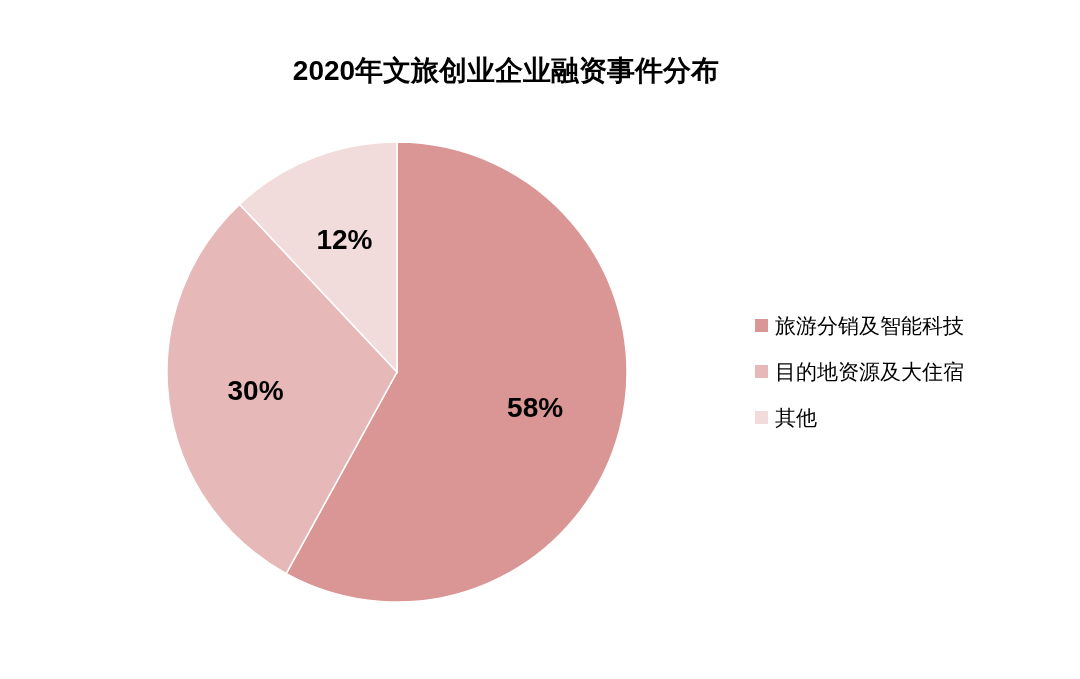 This screenshot has height=679, width=1080. I want to click on chart-title: 2020年文旅创业企业融资事件分布, so click(506, 70).